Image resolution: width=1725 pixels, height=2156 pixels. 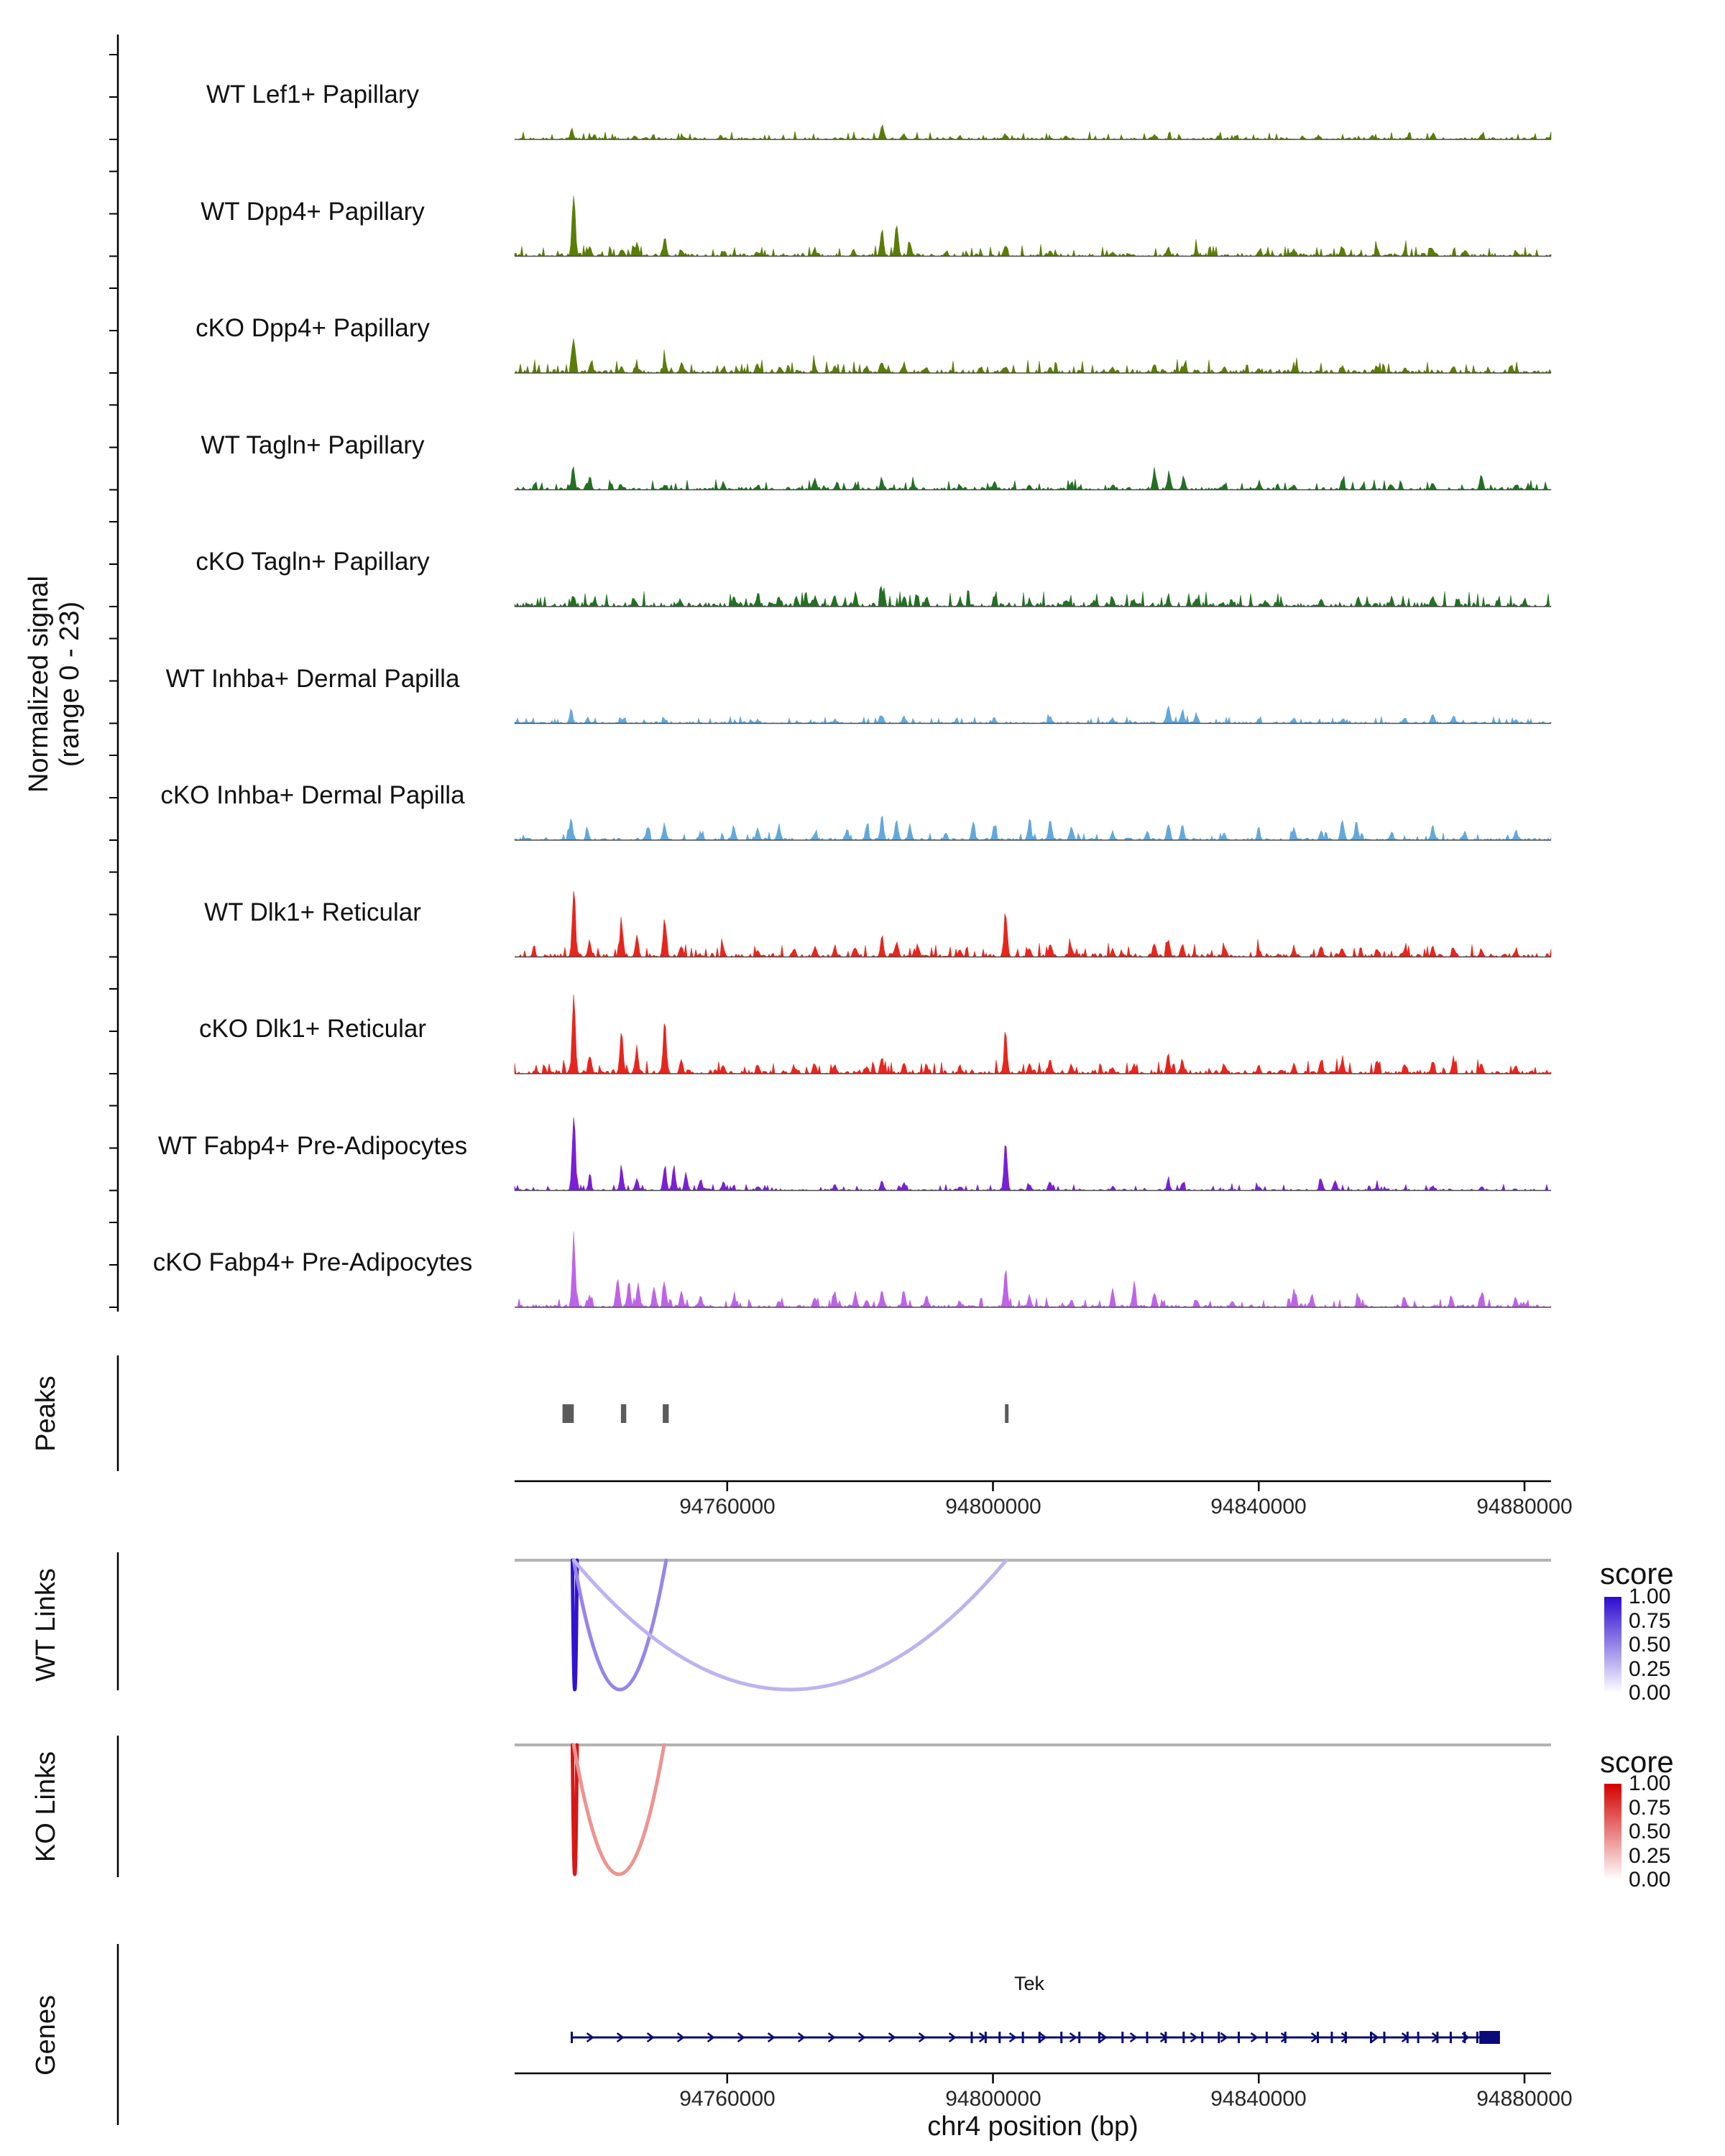 What do you see at coordinates (993, 1507) in the screenshot?
I see `x-tick-2: 94800000` at bounding box center [993, 1507].